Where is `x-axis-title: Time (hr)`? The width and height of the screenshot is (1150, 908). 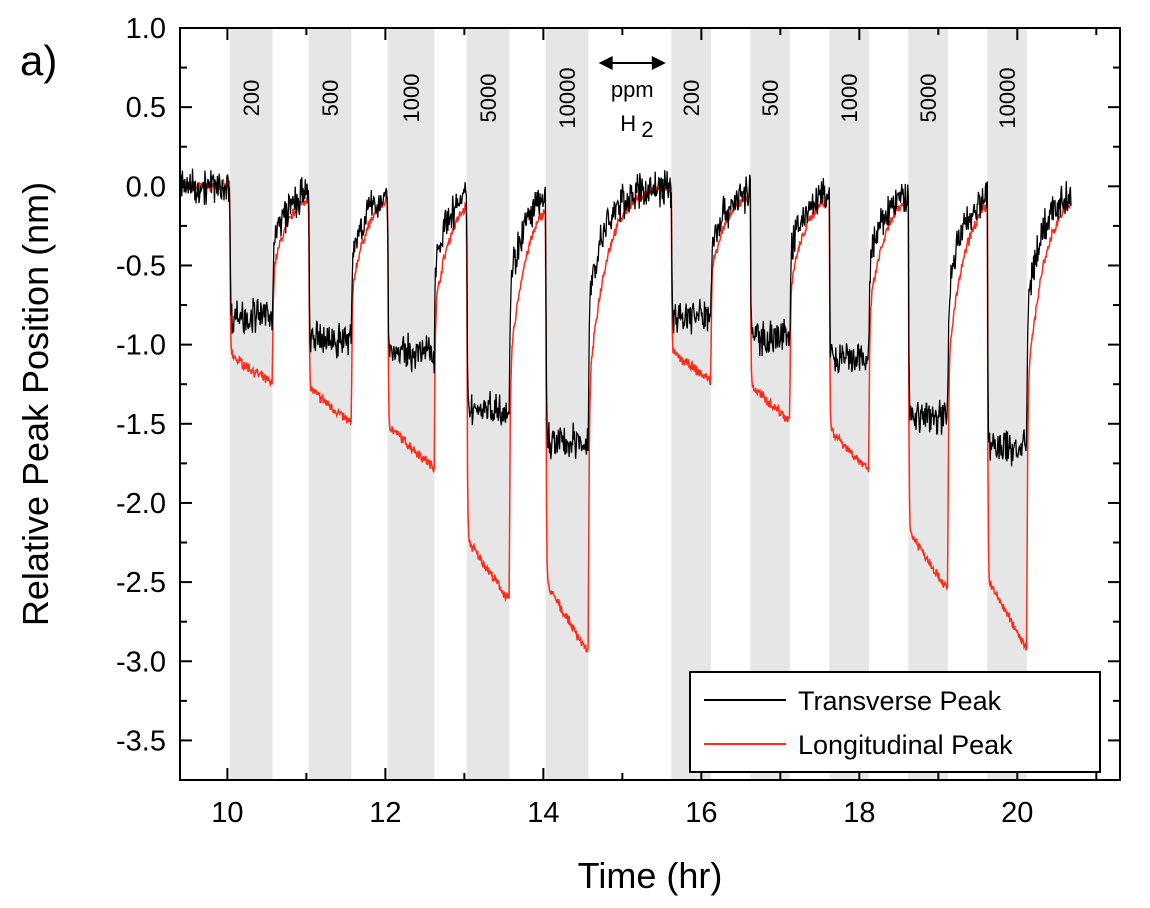 x-axis-title: Time (hr) is located at coordinates (650, 875).